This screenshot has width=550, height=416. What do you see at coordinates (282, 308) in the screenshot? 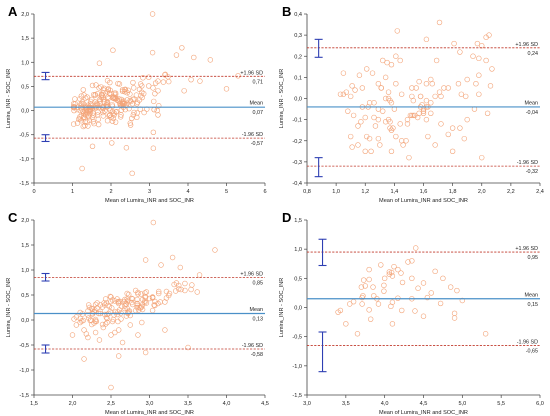
I see `y-axis-title: Lumira_INR - SOC_INR` at bounding box center [282, 308].